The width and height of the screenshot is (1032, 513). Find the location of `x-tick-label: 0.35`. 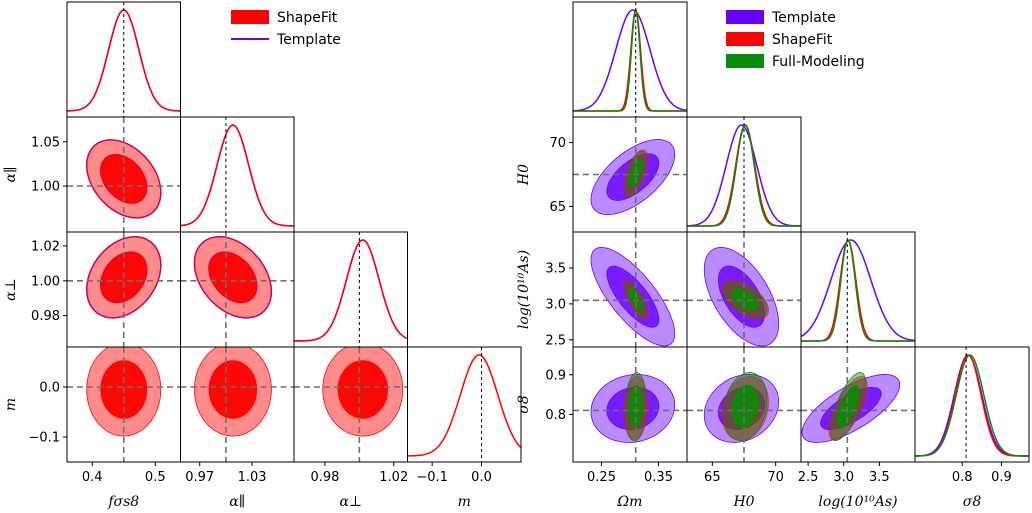

x-tick-label: 0.35 is located at coordinates (658, 477).